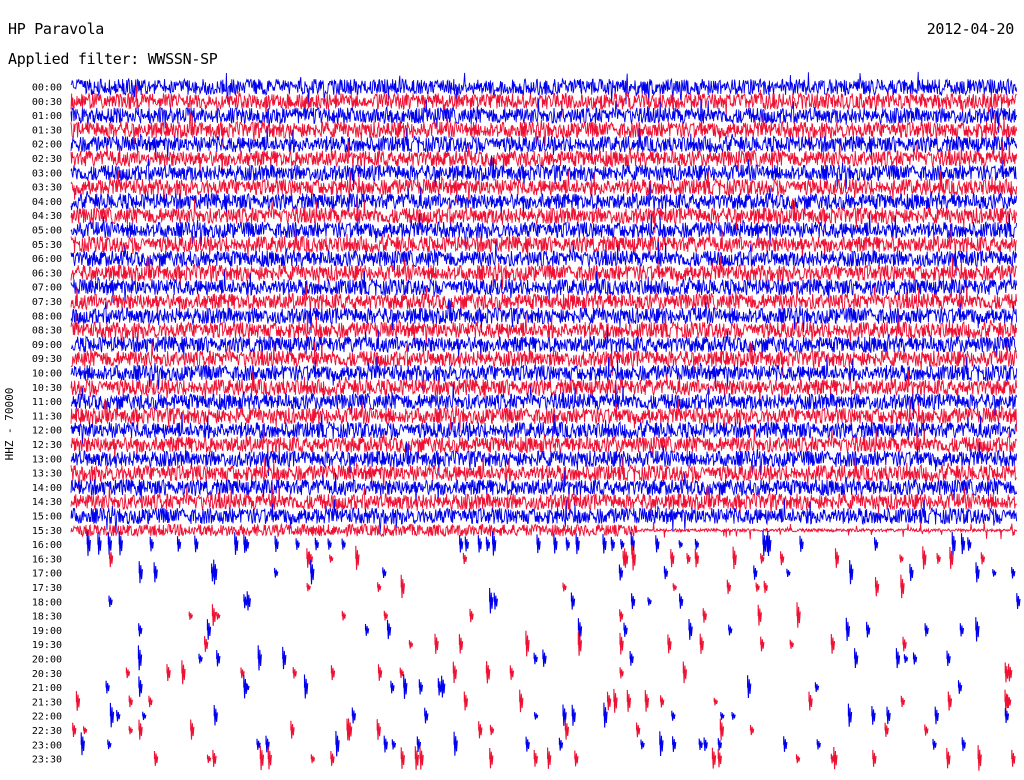 The image size is (1024, 780). What do you see at coordinates (47, 431) in the screenshot?
I see `time-tick-label: 12:00` at bounding box center [47, 431].